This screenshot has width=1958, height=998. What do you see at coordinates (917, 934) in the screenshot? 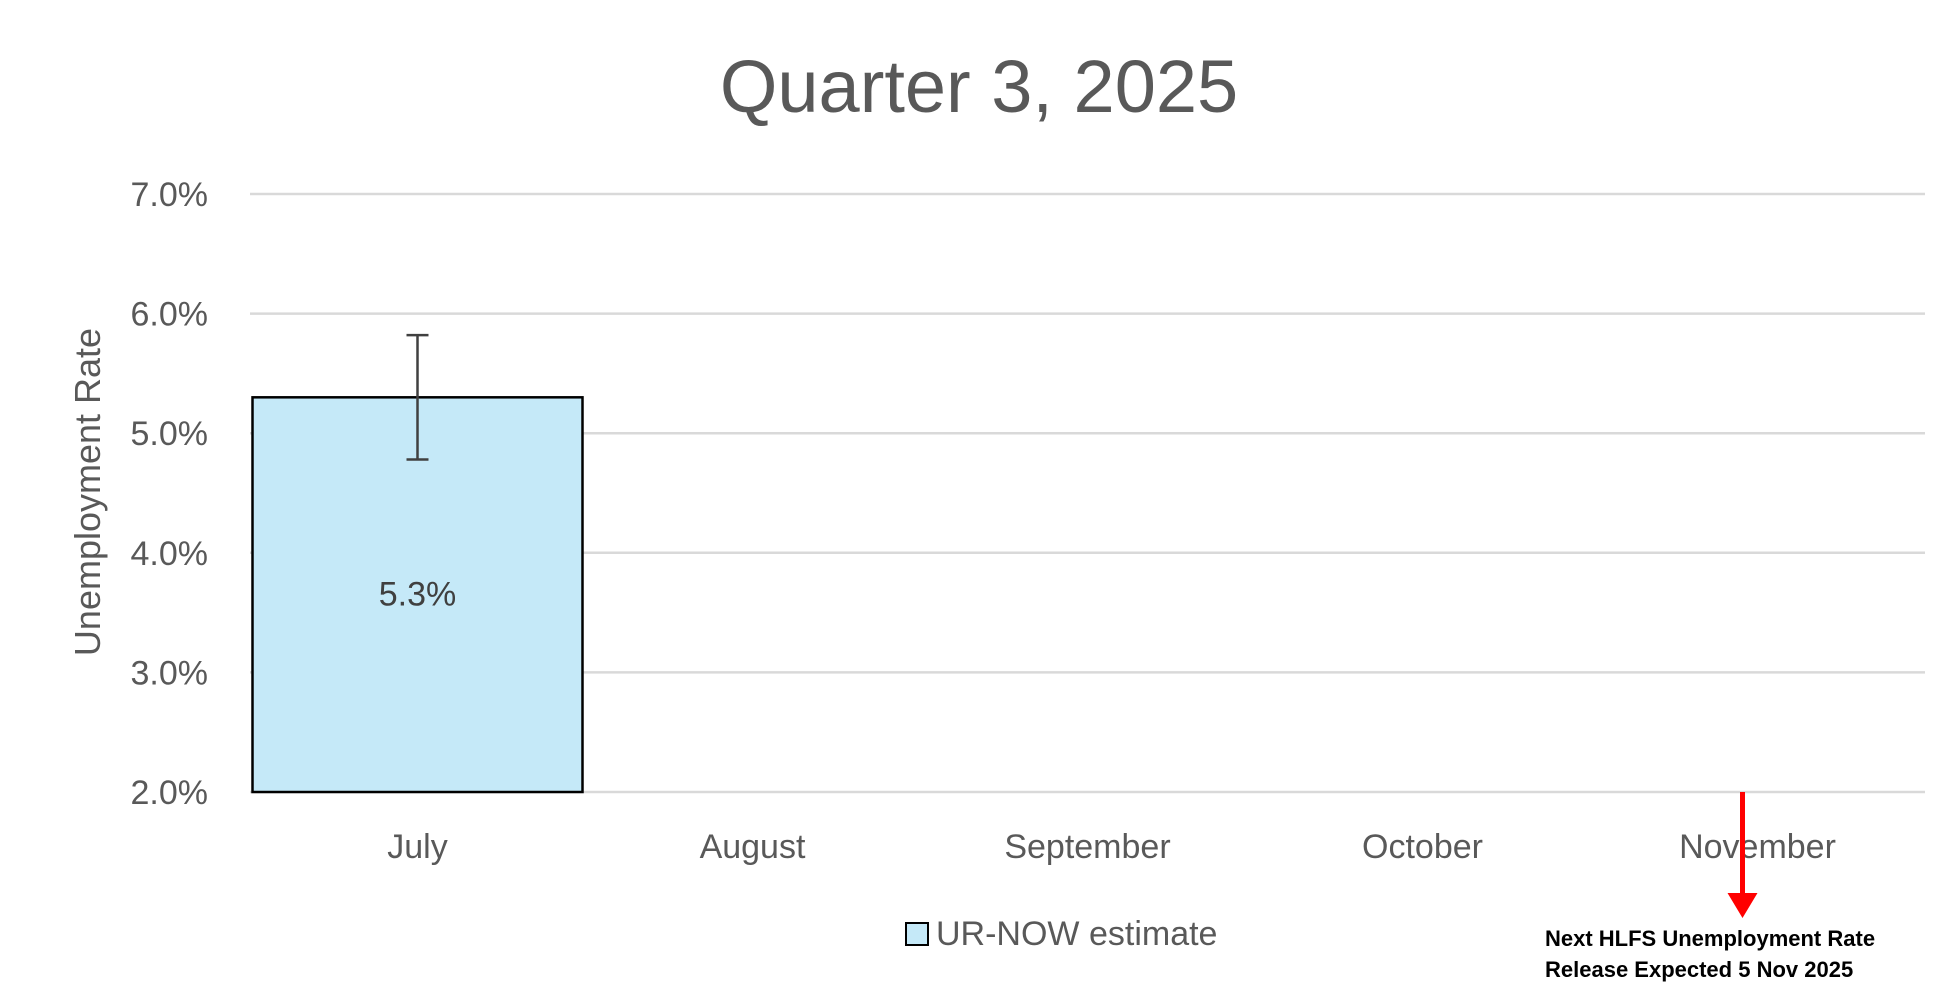
I see `legend-swatch` at bounding box center [917, 934].